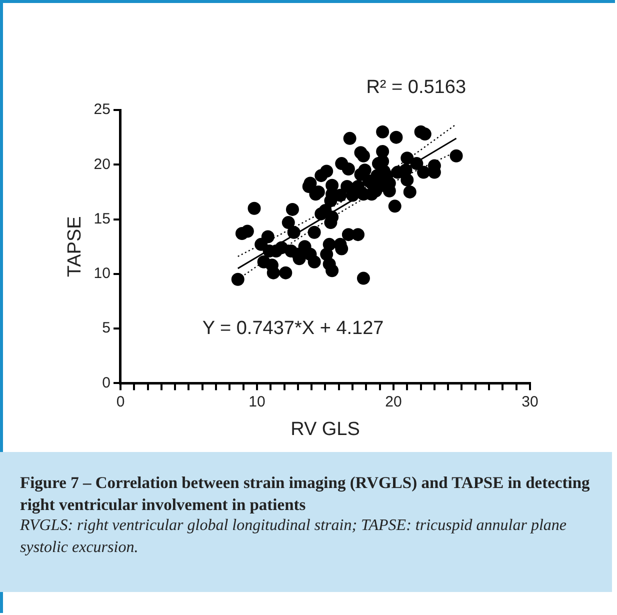 This screenshot has height=615, width=617. I want to click on y-tick-label: 5, so click(106, 328).